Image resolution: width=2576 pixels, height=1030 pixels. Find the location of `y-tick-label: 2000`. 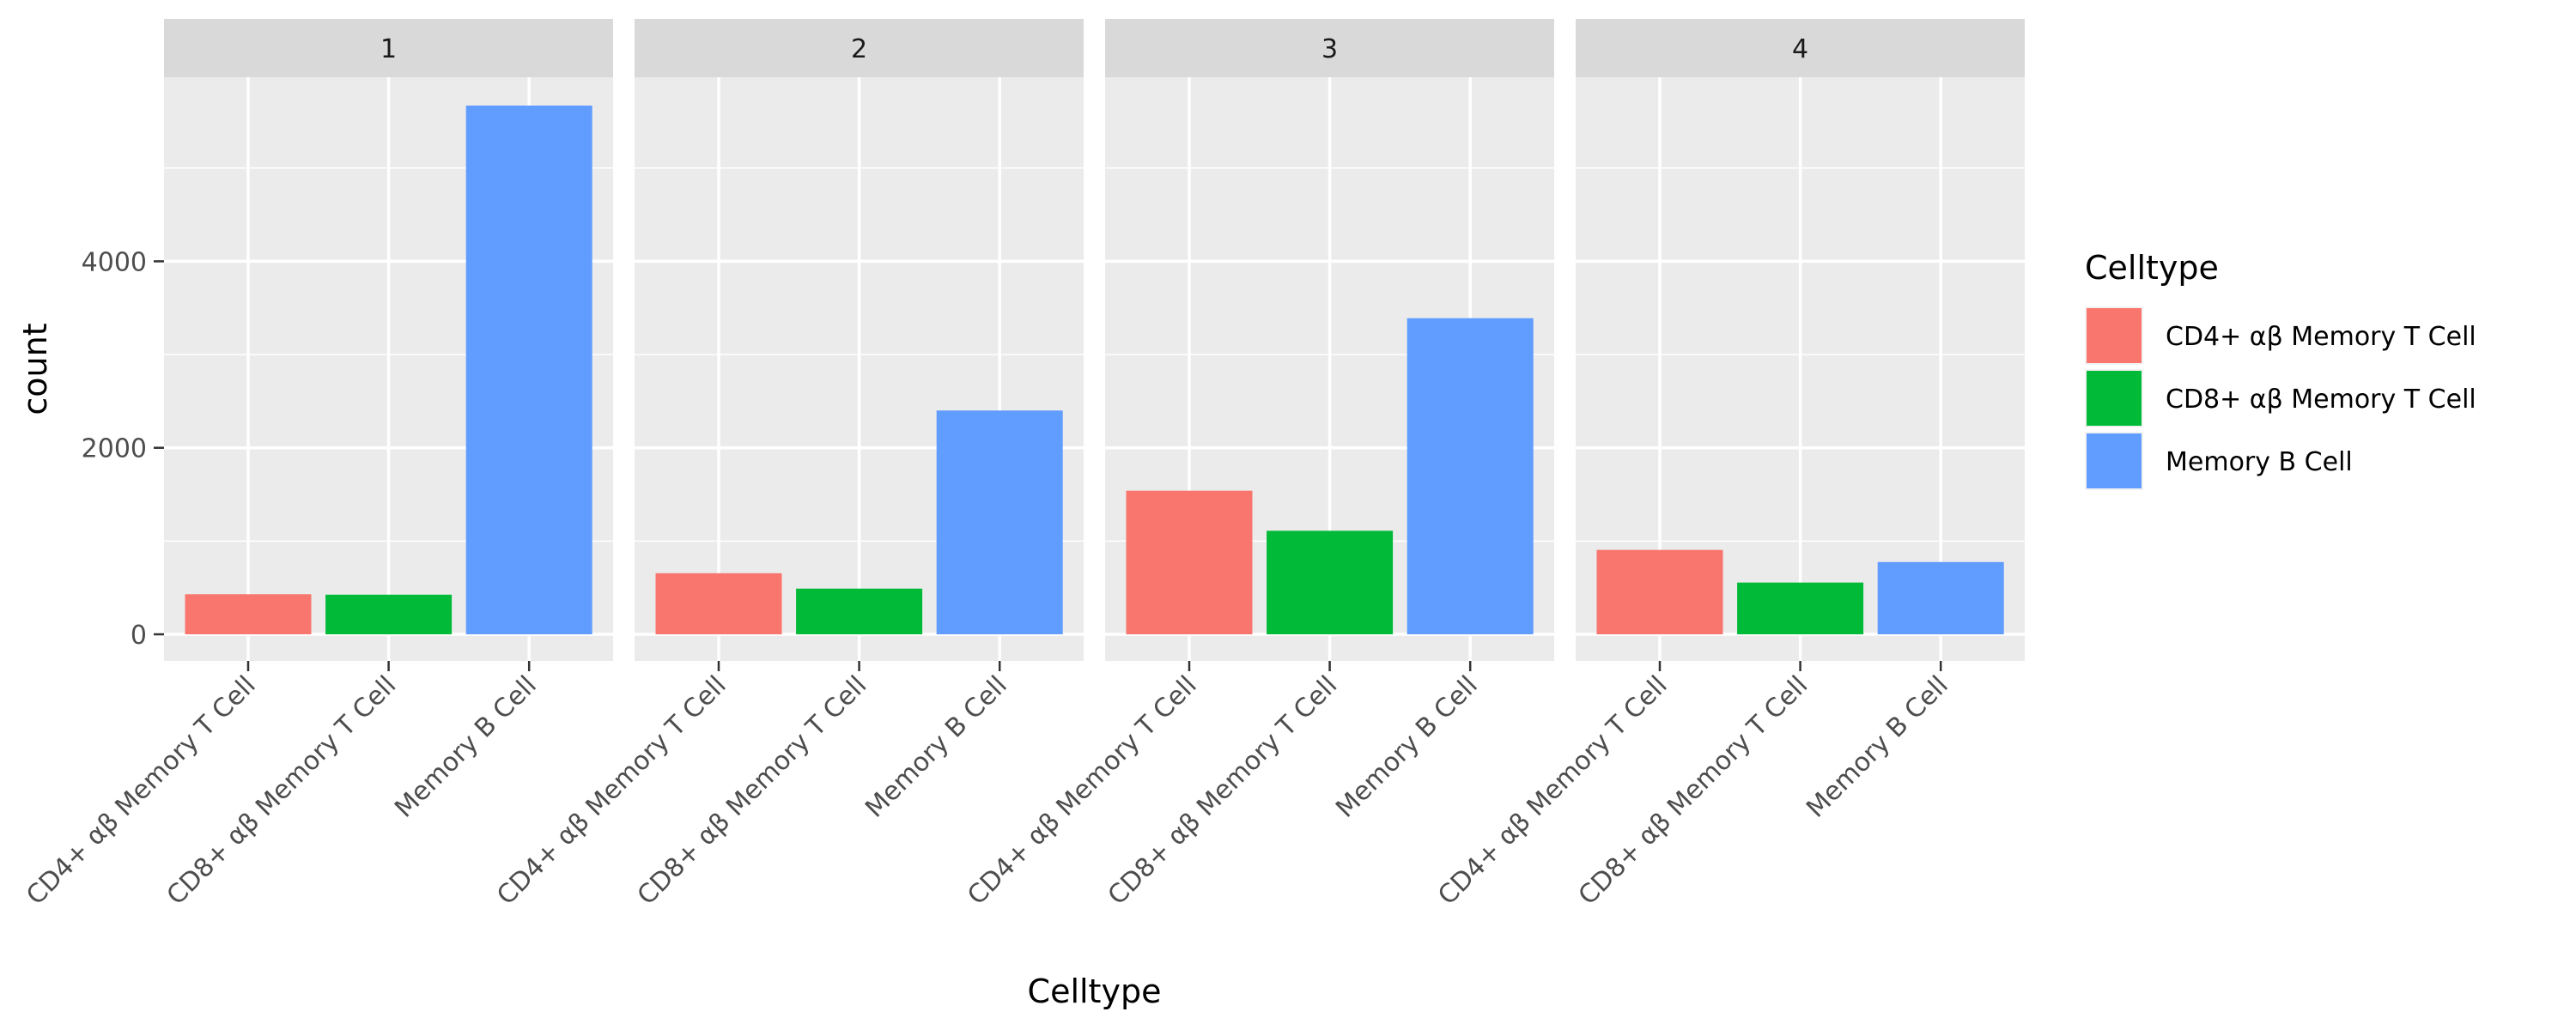

y-tick-label: 2000 is located at coordinates (114, 449).